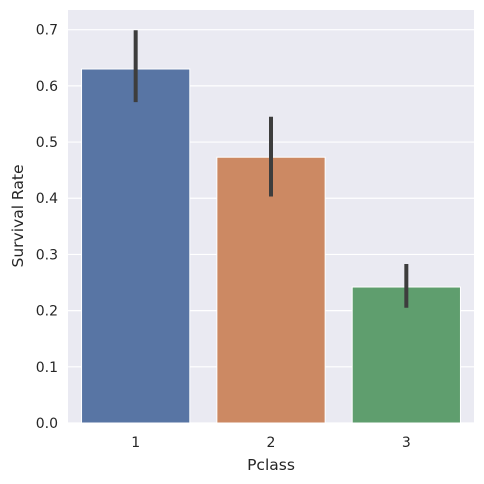  I want to click on y-tick-label: 0.0, so click(47, 424).